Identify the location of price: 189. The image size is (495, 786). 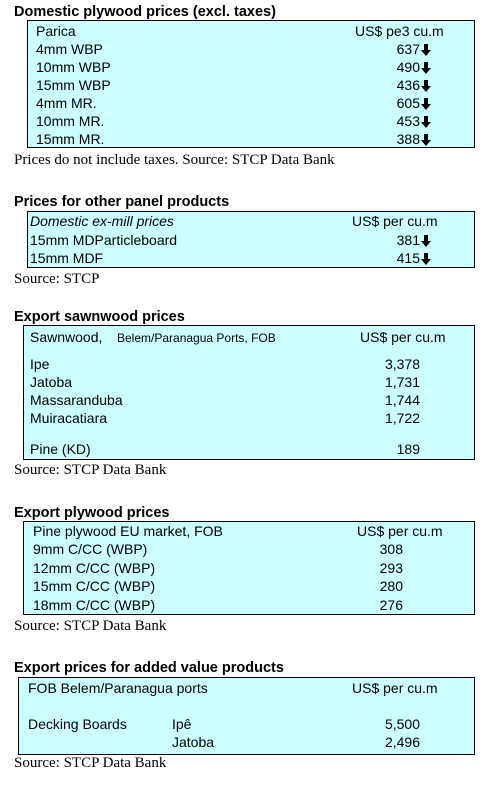
(408, 449).